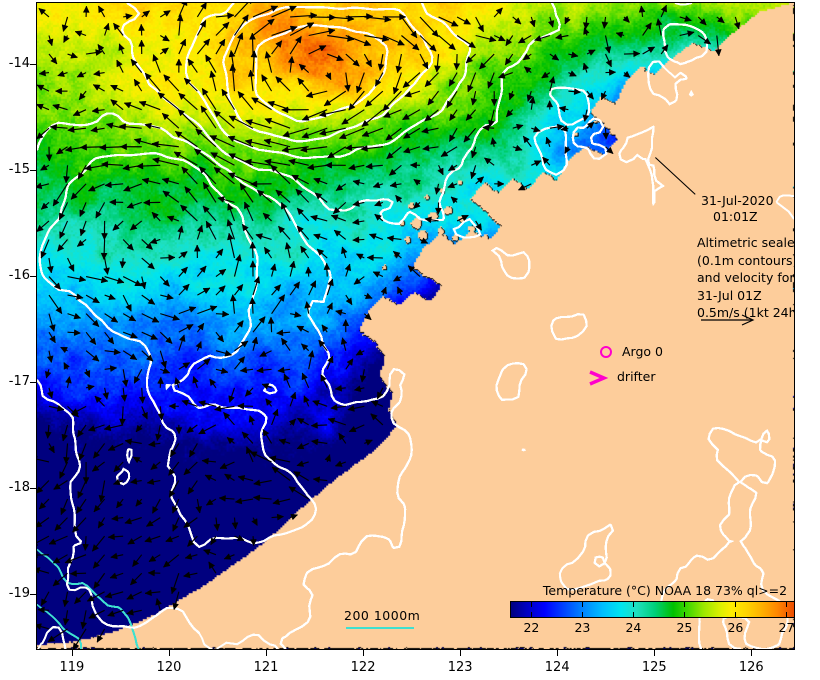 The height and width of the screenshot is (680, 820). Describe the element at coordinates (636, 376) in the screenshot. I see `drifter-legend-label: drifter` at that location.